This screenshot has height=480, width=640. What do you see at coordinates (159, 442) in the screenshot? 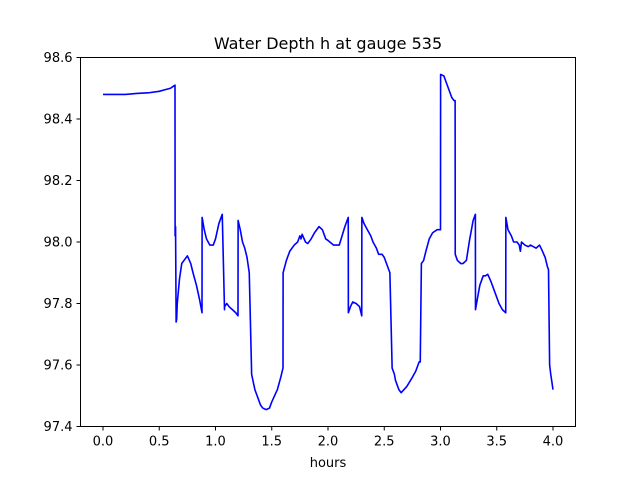
I see `x-tick-label: 0.5` at bounding box center [159, 442].